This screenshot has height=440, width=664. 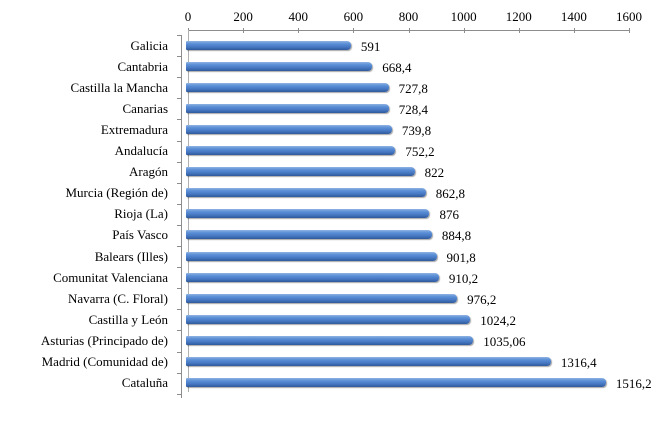 What do you see at coordinates (119, 87) in the screenshot?
I see `category-label: Castilla la Mancha` at bounding box center [119, 87].